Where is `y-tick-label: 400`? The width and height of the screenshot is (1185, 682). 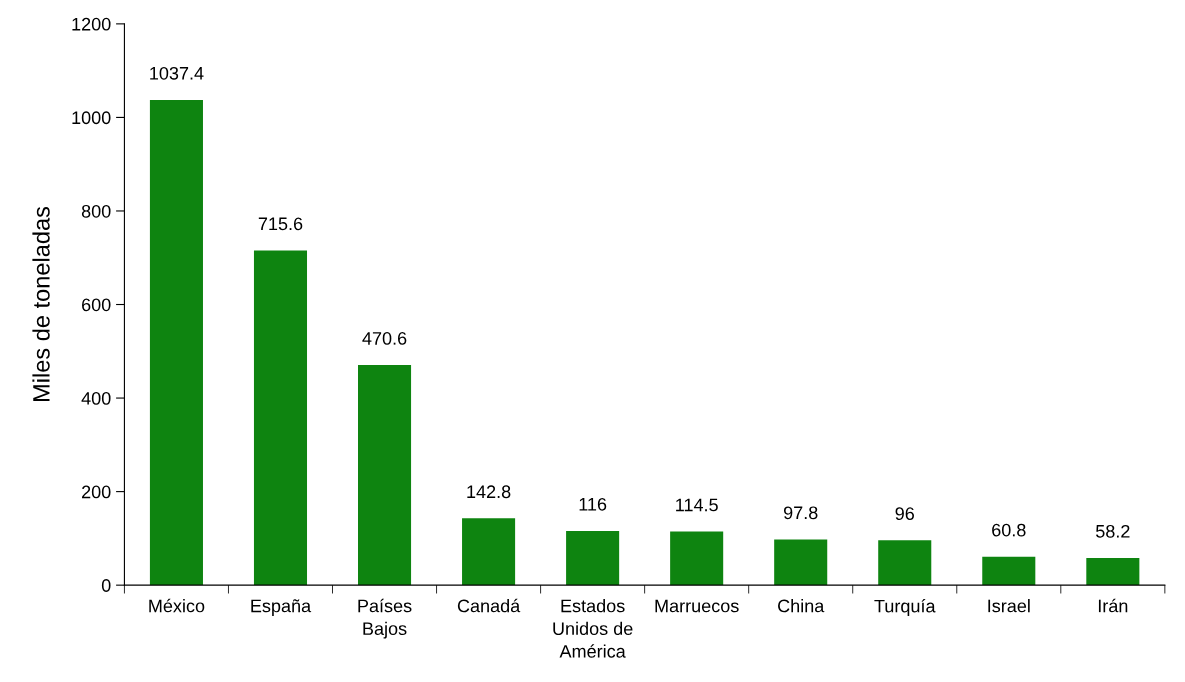 y-tick-label: 400 is located at coordinates (96, 398).